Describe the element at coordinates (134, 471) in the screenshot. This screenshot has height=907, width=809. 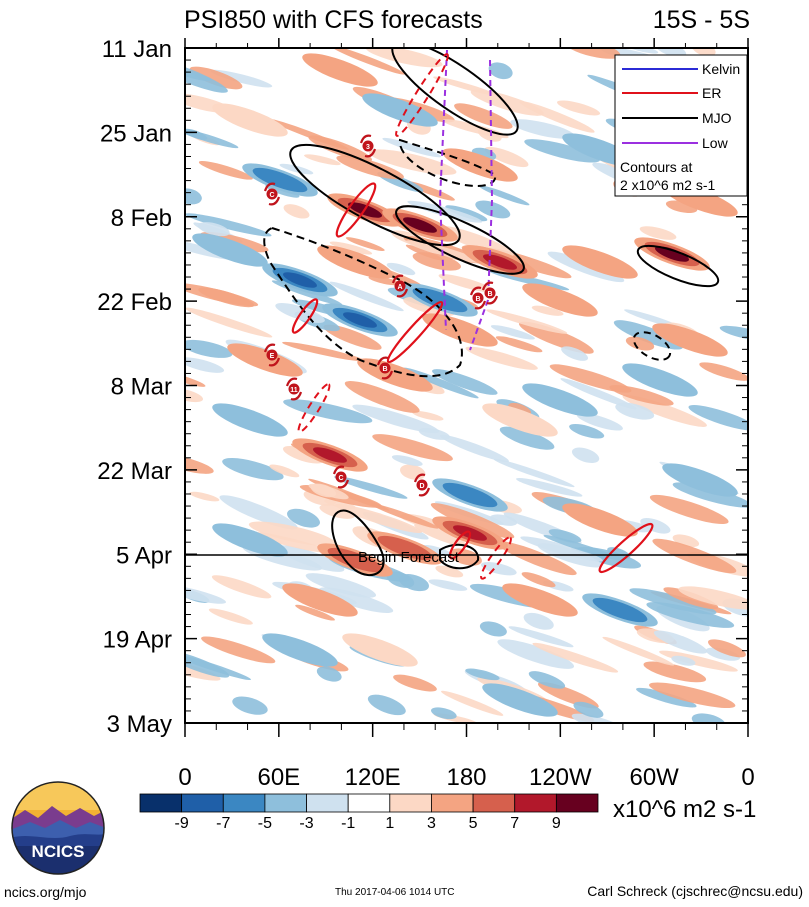
I see `y-tick-label: 22 Mar` at that location.